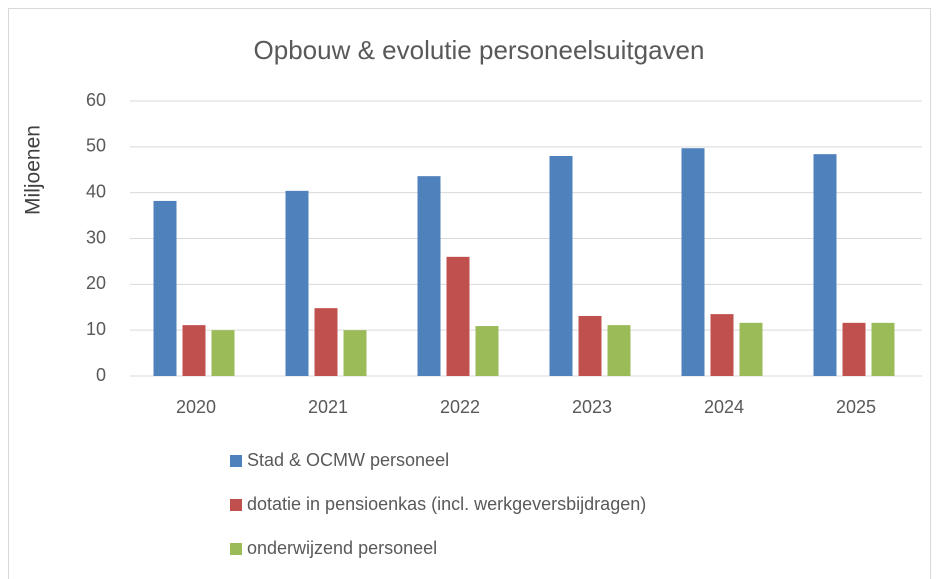  I want to click on x-tick-label: 2024, so click(724, 407).